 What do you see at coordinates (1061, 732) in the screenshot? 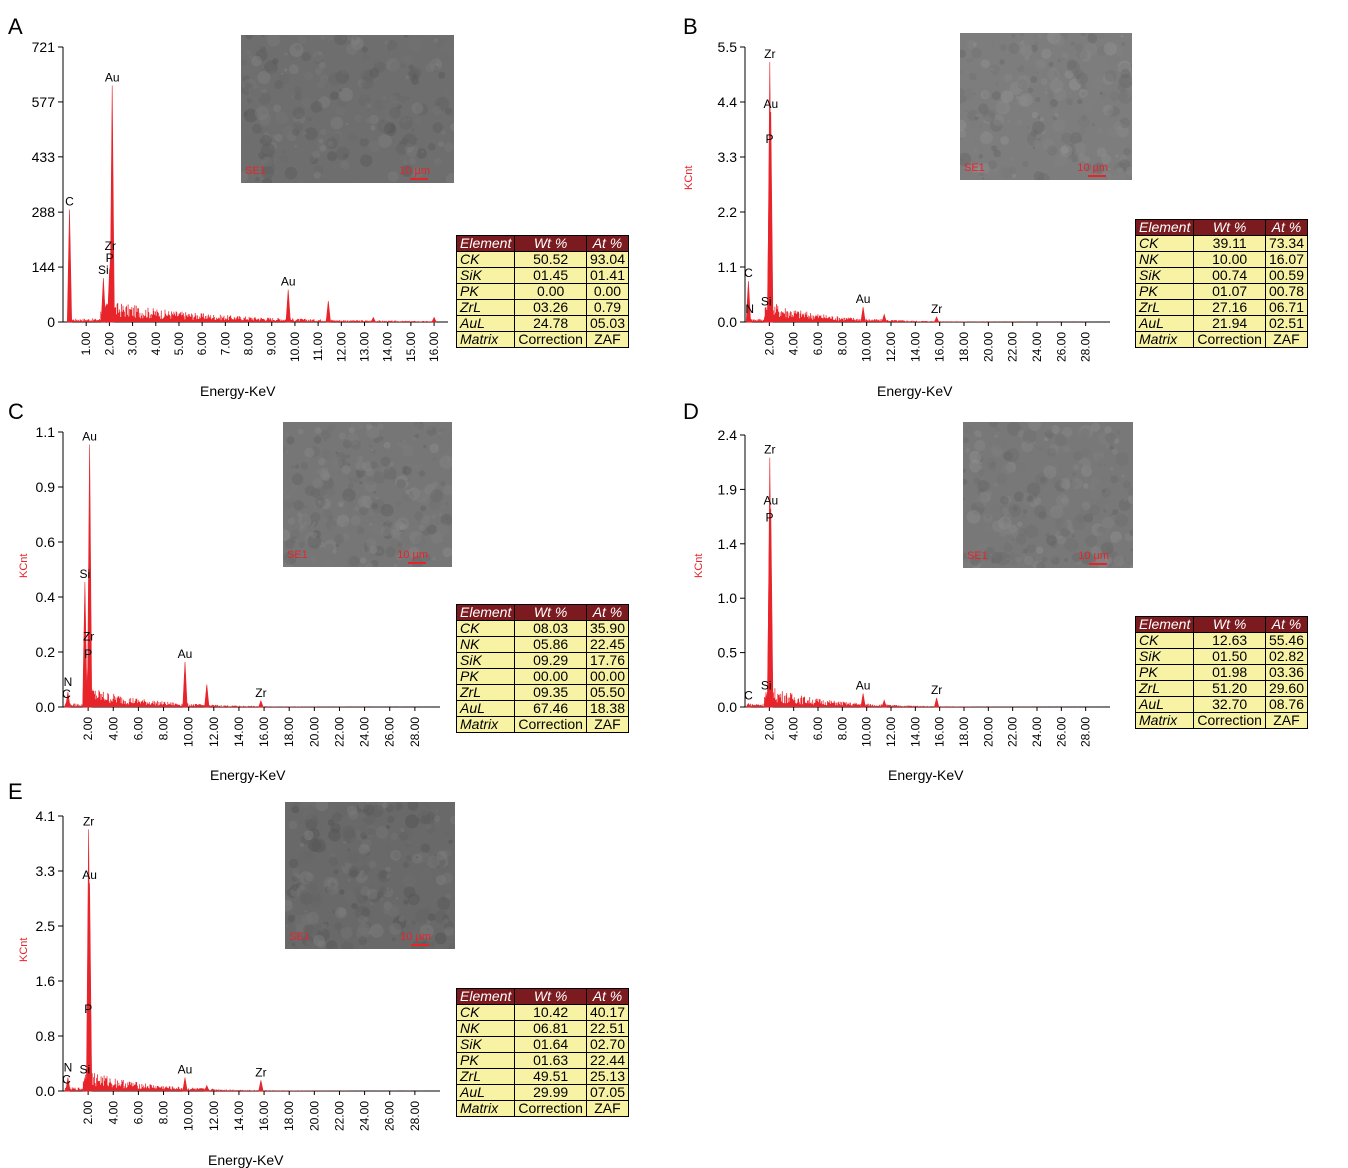
I see `x-tick-label: 26.00` at bounding box center [1061, 732].